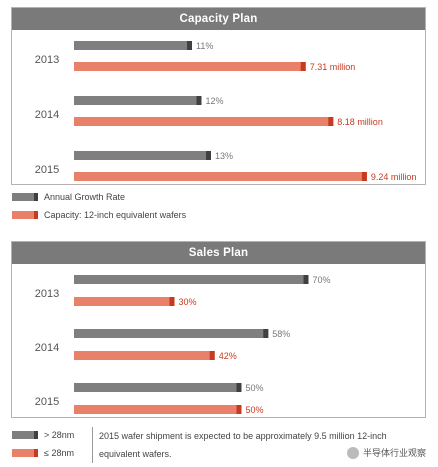  I want to click on legend-label: Capacity: 12-inch equivalent wafers, so click(115, 215).